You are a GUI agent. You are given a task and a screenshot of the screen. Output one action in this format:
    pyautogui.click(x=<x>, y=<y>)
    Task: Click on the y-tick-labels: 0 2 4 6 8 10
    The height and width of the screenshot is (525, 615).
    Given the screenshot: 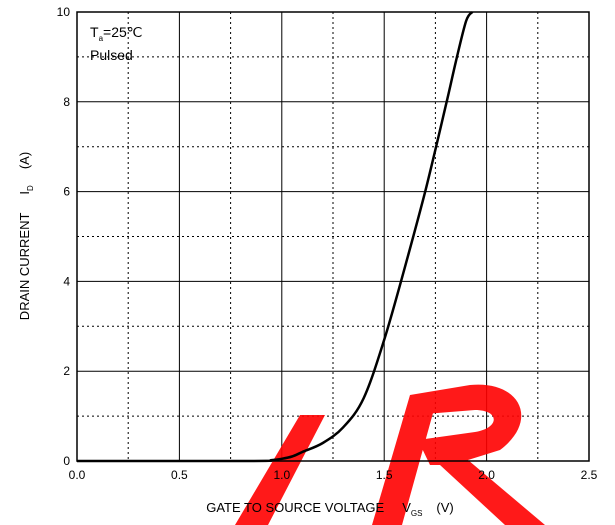 What is the action you would take?
    pyautogui.click(x=64, y=236)
    